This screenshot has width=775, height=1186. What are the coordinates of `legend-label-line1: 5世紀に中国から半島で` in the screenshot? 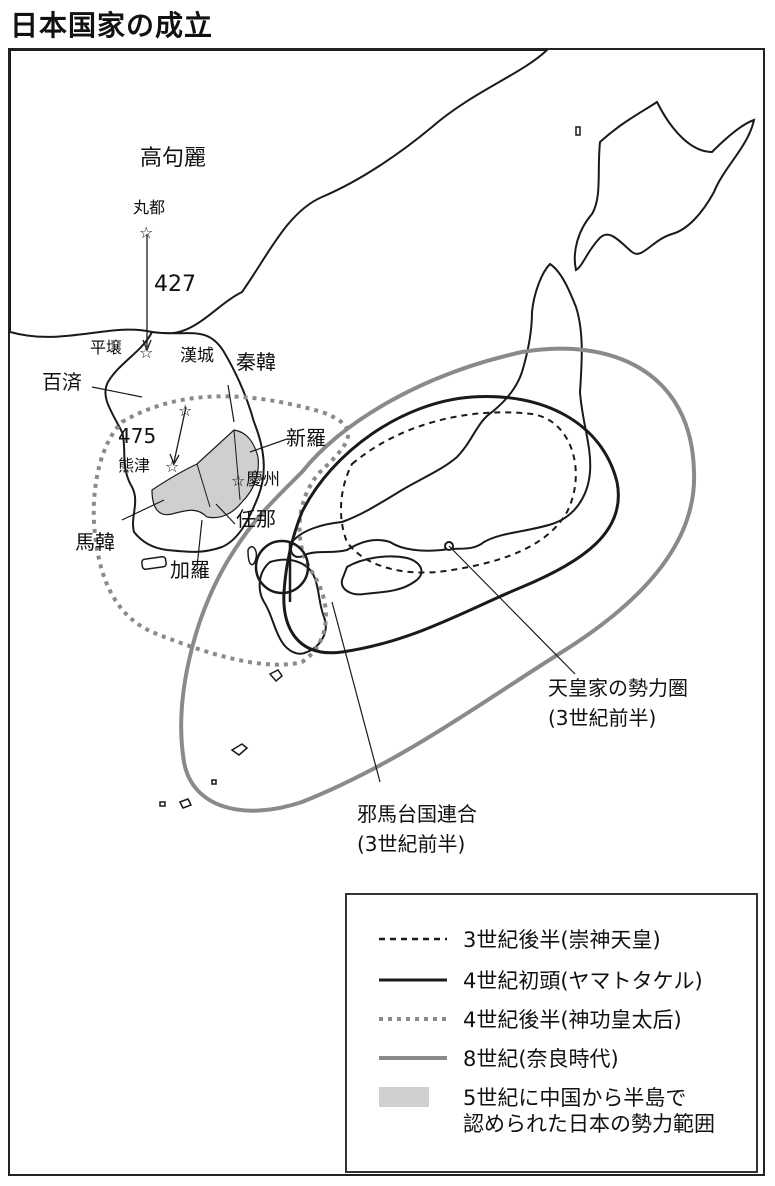 It's located at (575, 1098).